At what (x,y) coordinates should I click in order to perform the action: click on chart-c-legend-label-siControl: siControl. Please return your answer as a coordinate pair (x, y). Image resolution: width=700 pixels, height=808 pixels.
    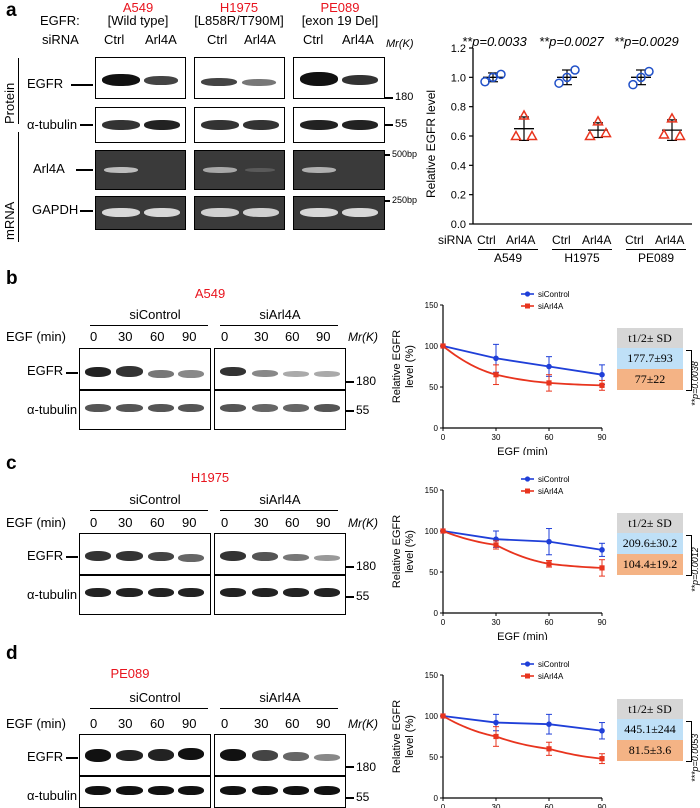
    Looking at the image, I should click on (554, 479).